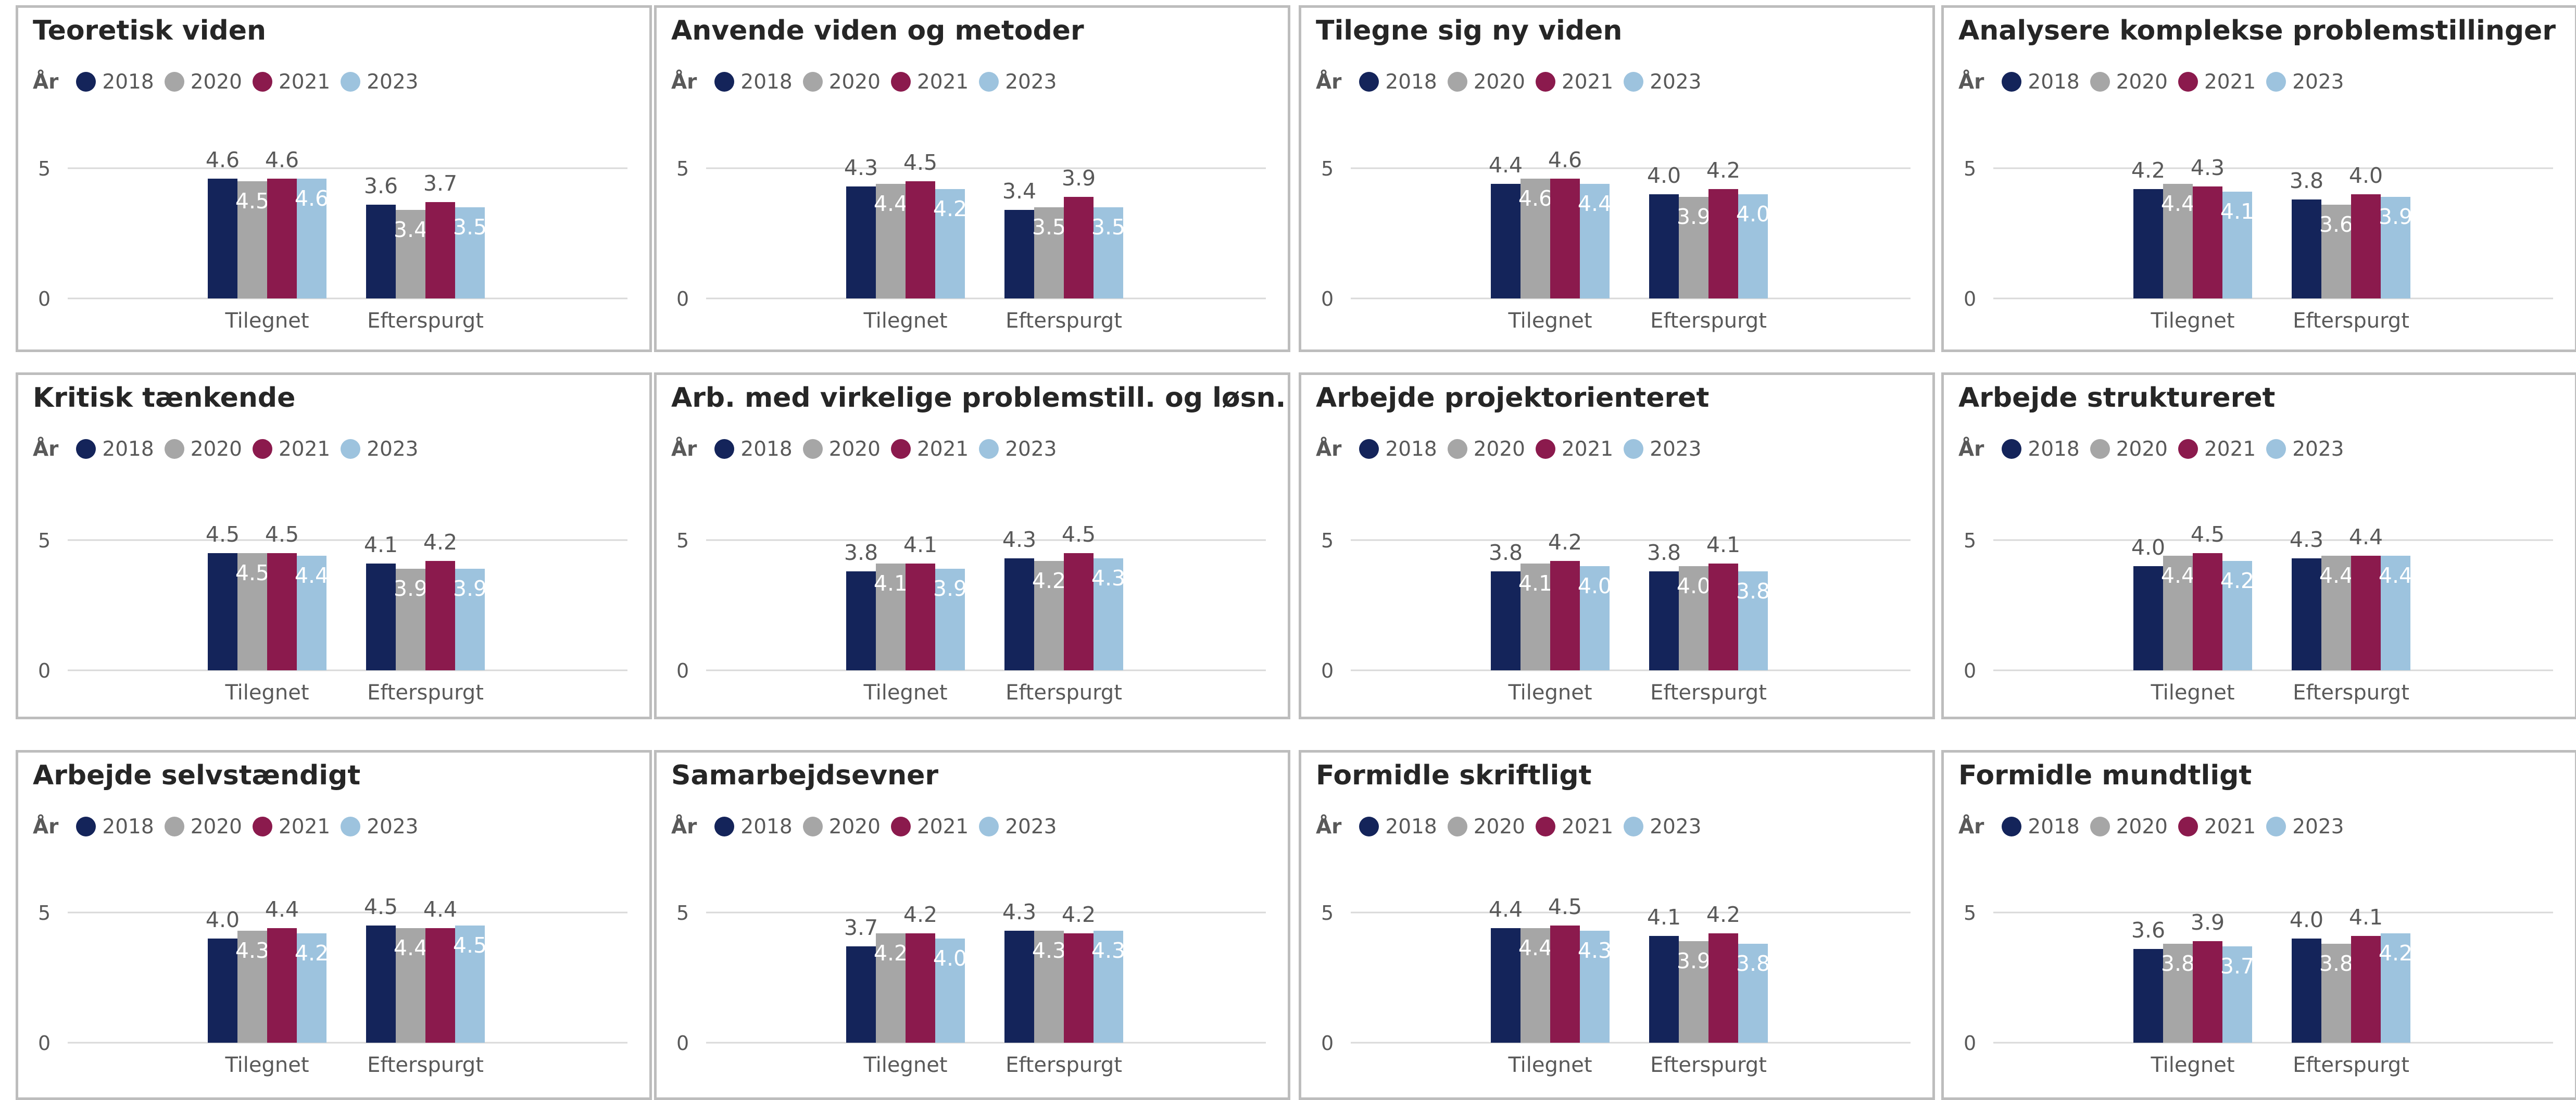 The image size is (2576, 1100). Describe the element at coordinates (1694, 585) in the screenshot. I see `data-label-2020-efterspurgt: 4.0` at that location.